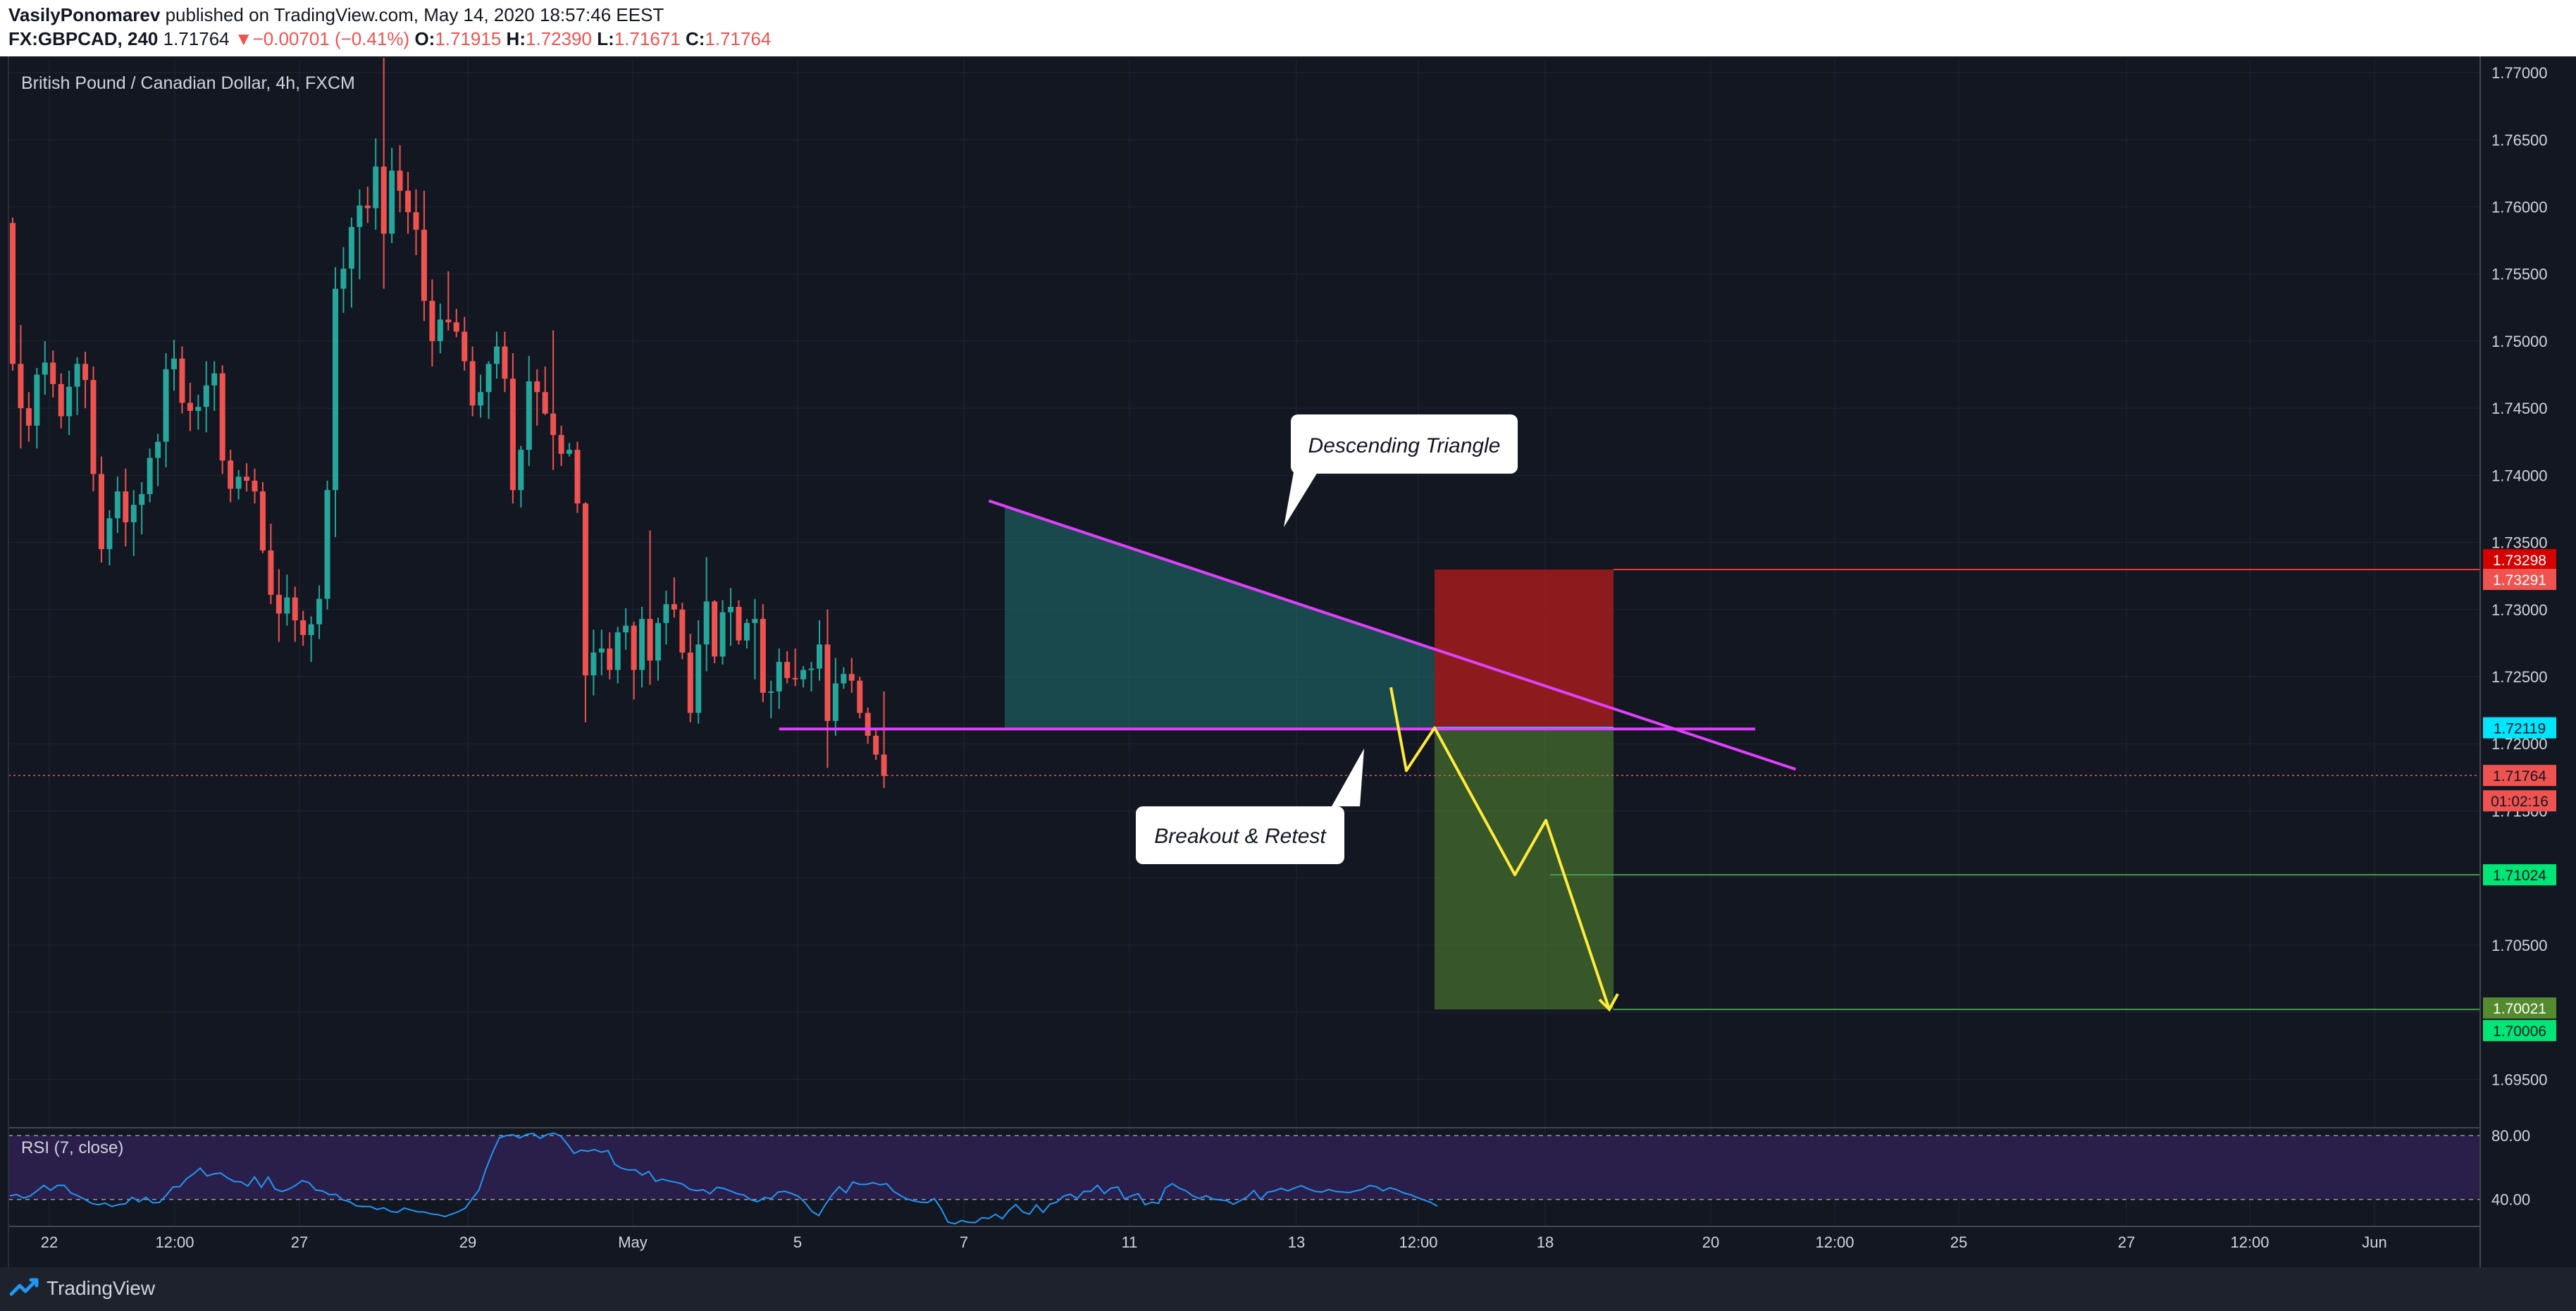 The width and height of the screenshot is (2576, 1311). Describe the element at coordinates (2519, 1031) in the screenshot. I see `tp2-price-tag-2: 1.70006` at that location.